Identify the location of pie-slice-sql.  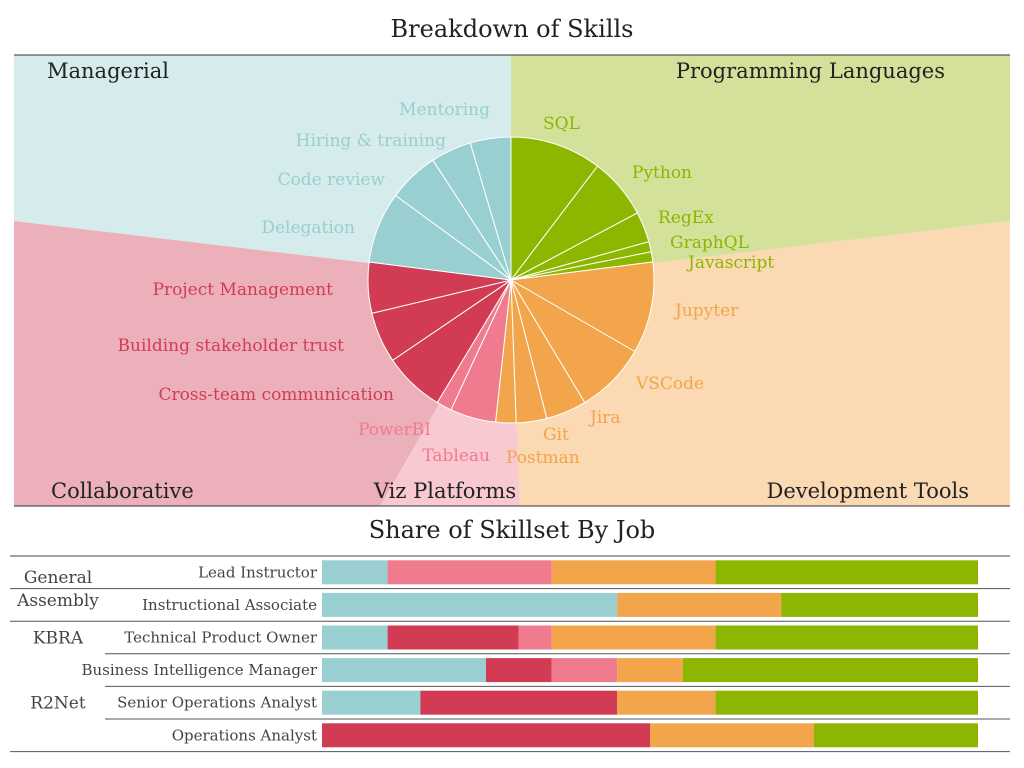
(554, 209).